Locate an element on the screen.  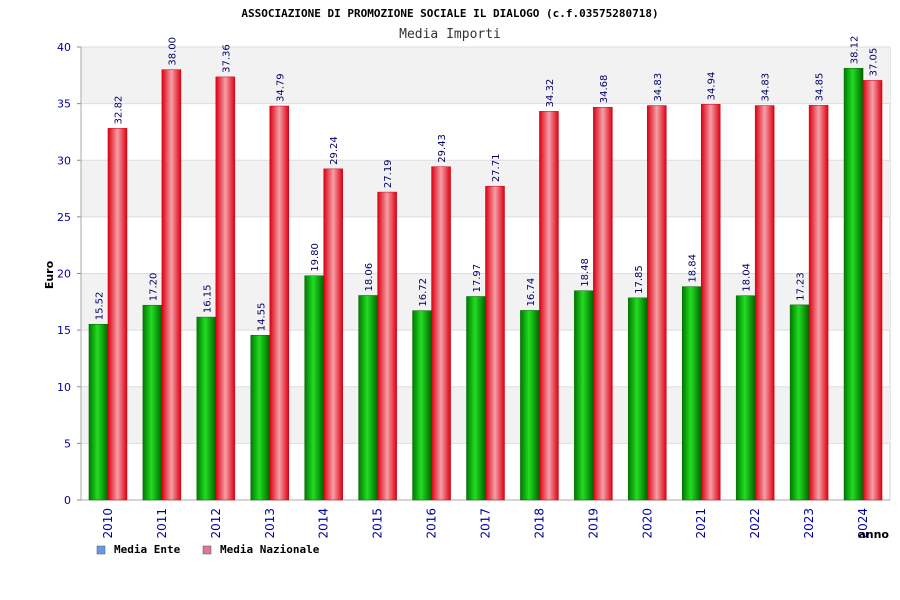
x-tick-label-2016: 2016 is located at coordinates (432, 523).